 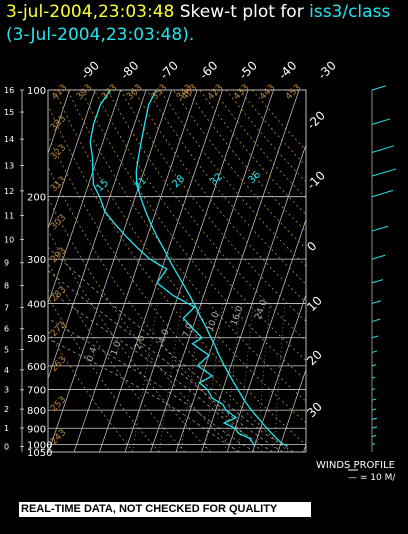 What do you see at coordinates (6, 350) in the screenshot?
I see `height-tick-label: 5` at bounding box center [6, 350].